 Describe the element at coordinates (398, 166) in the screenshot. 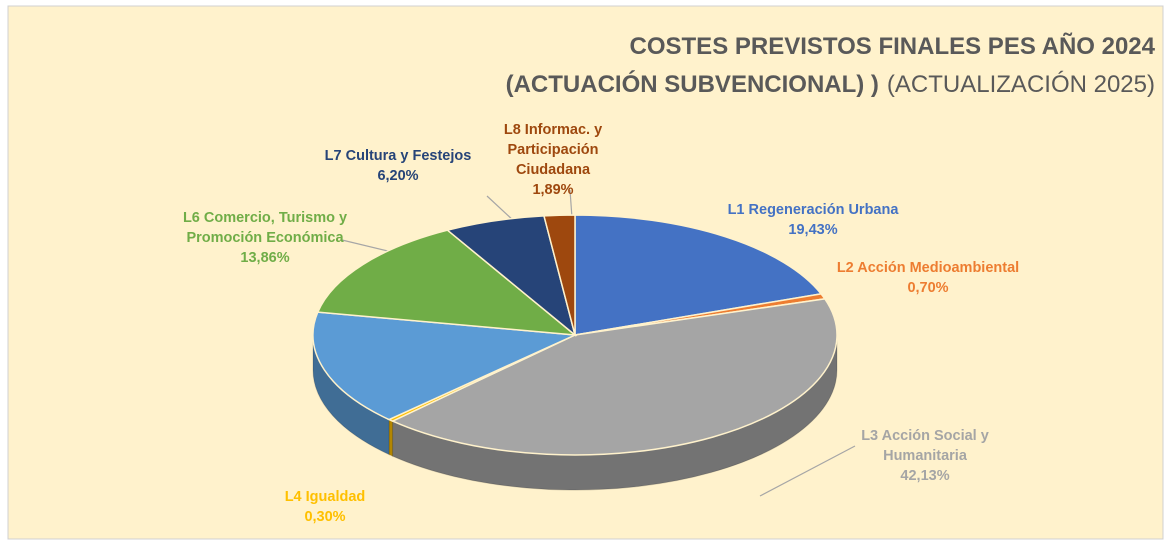

I see `data-label: L7 Cultura y Festejos 6,20%` at that location.